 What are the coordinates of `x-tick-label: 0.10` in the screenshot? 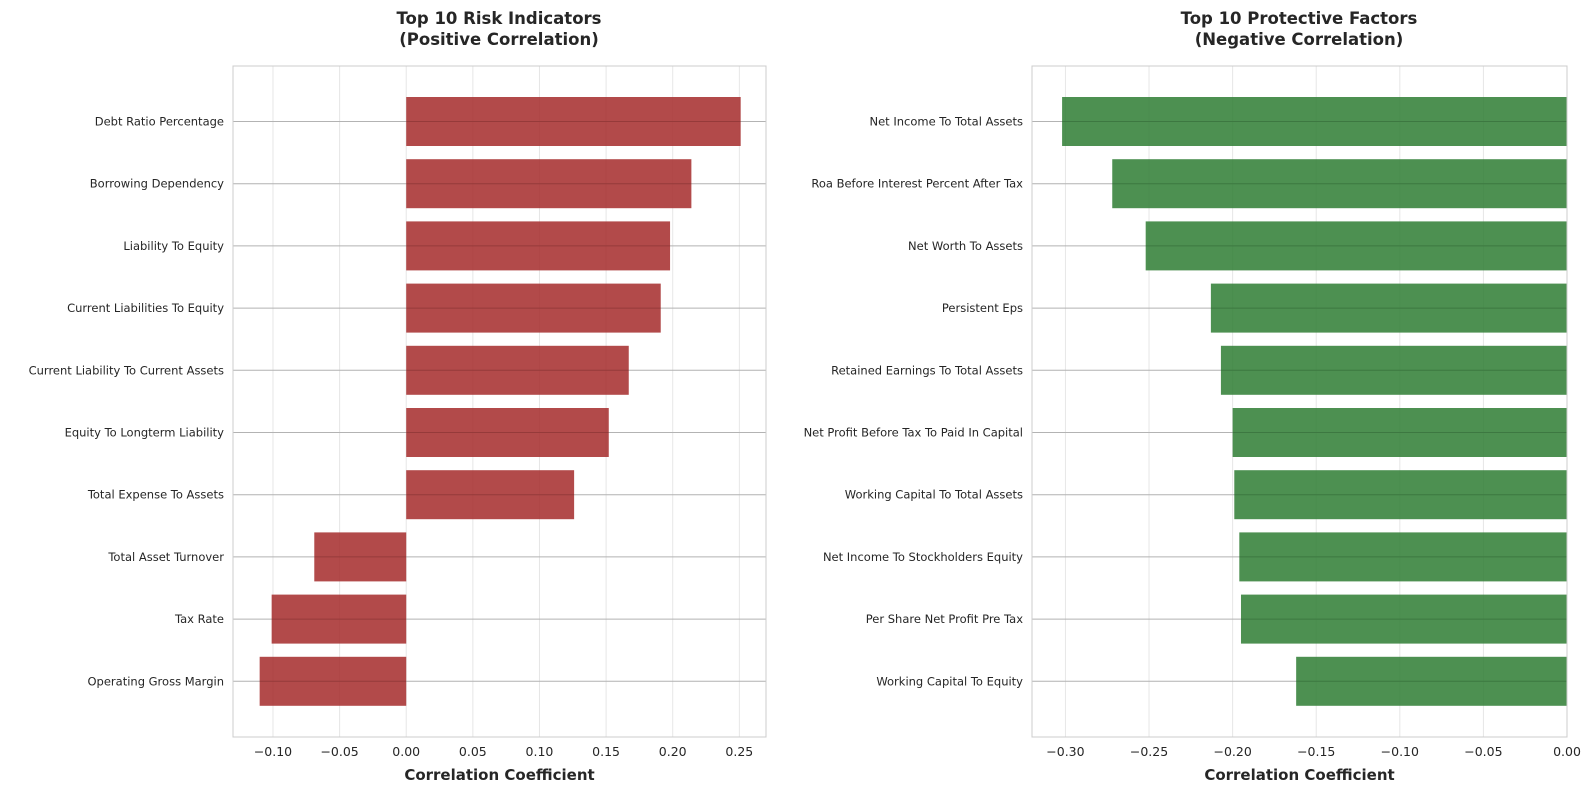 It's located at (540, 751).